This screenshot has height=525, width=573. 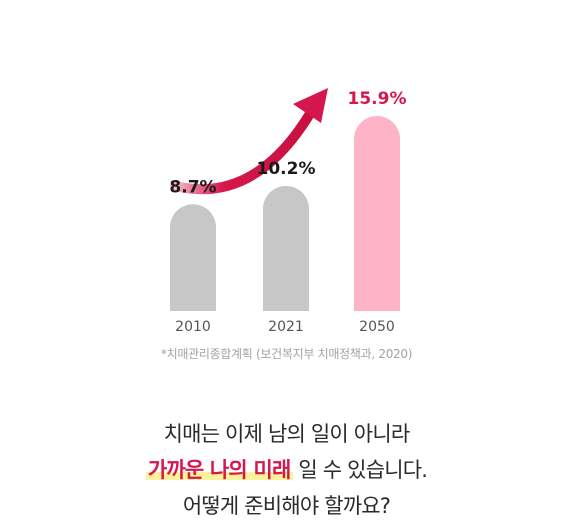 I want to click on x-tick-2021: 2021, so click(x=286, y=327).